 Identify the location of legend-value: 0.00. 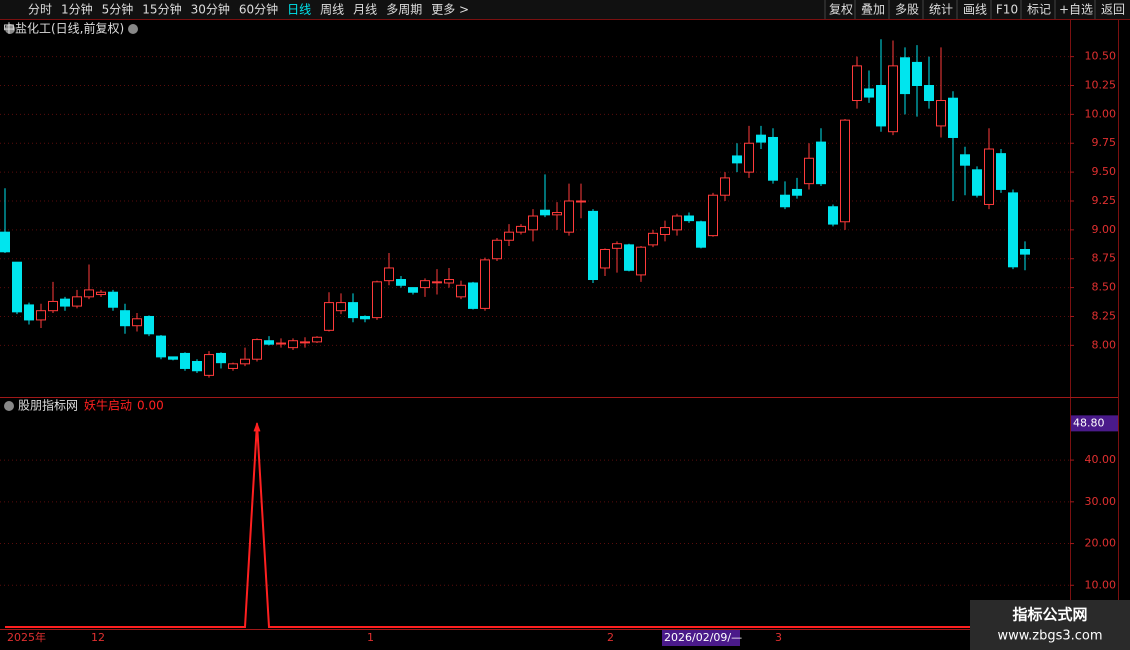
(150, 406).